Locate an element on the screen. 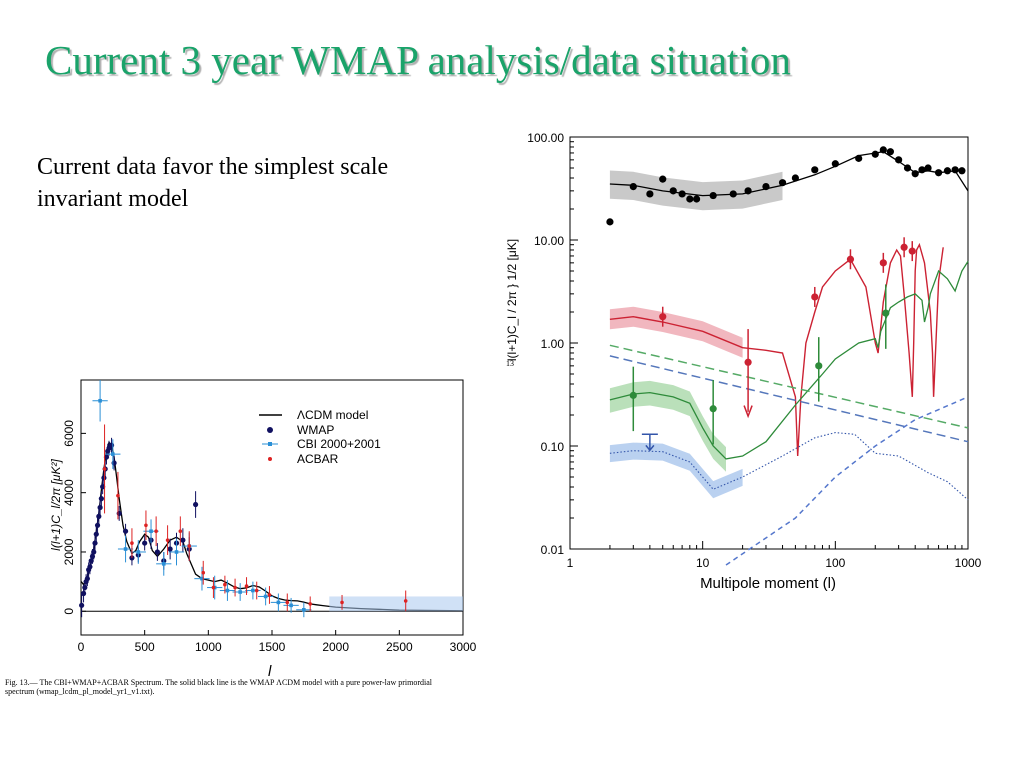 This screenshot has height=768, width=1024. legend-marker-wmap is located at coordinates (270, 430).